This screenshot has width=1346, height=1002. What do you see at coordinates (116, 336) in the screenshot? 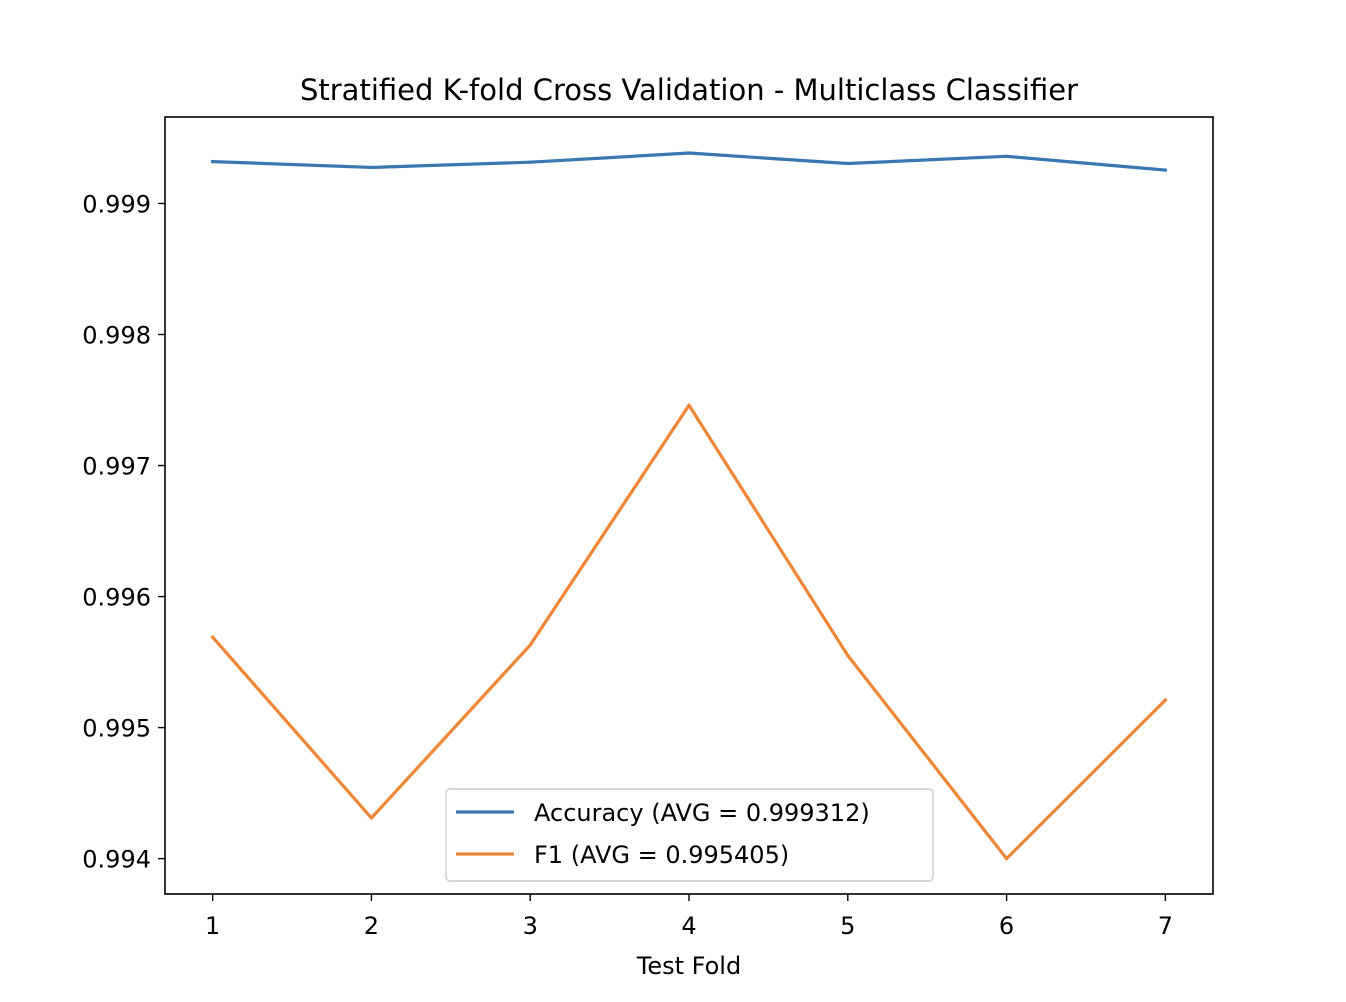
I see `y-tick-label: 0.998` at bounding box center [116, 336].